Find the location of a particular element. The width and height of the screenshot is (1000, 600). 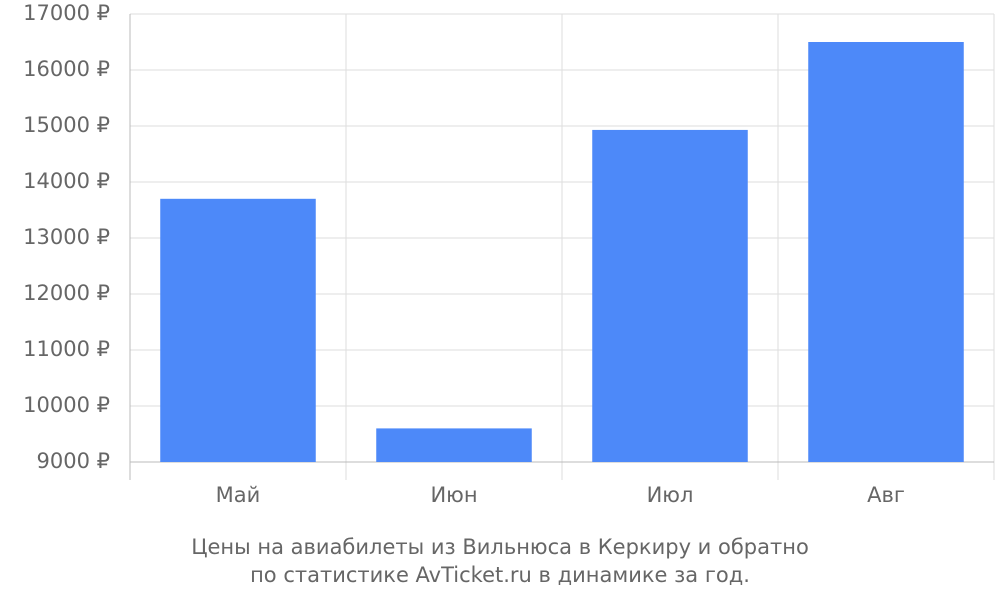

y-tick-label: 10000 ₽ is located at coordinates (66, 405).